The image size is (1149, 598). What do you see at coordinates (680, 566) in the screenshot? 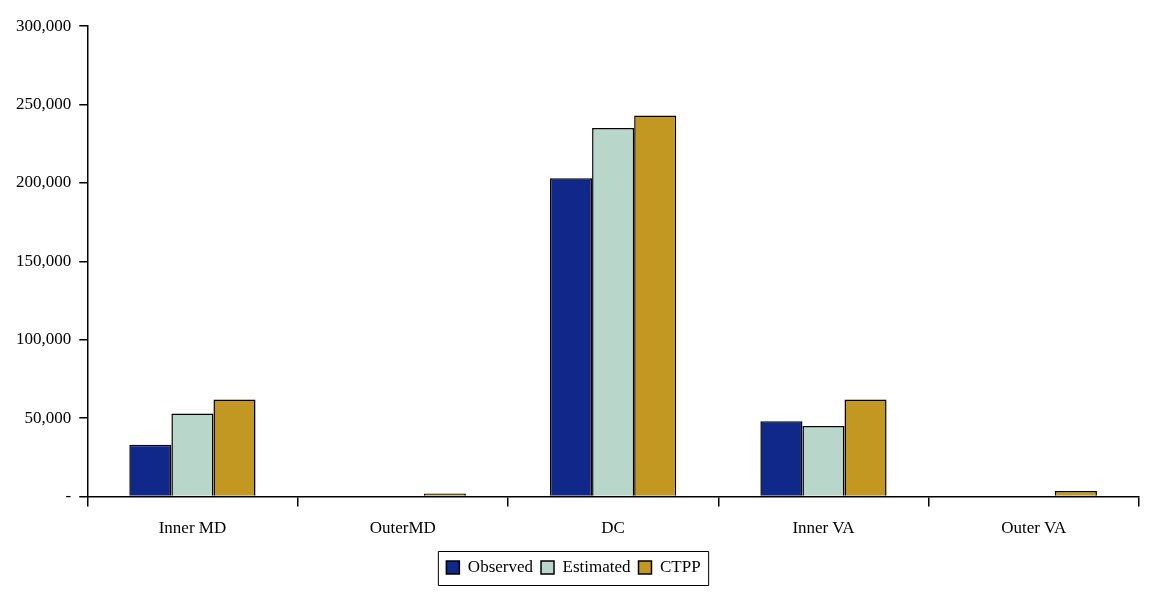
I see `legend-label: CTPP` at bounding box center [680, 566].